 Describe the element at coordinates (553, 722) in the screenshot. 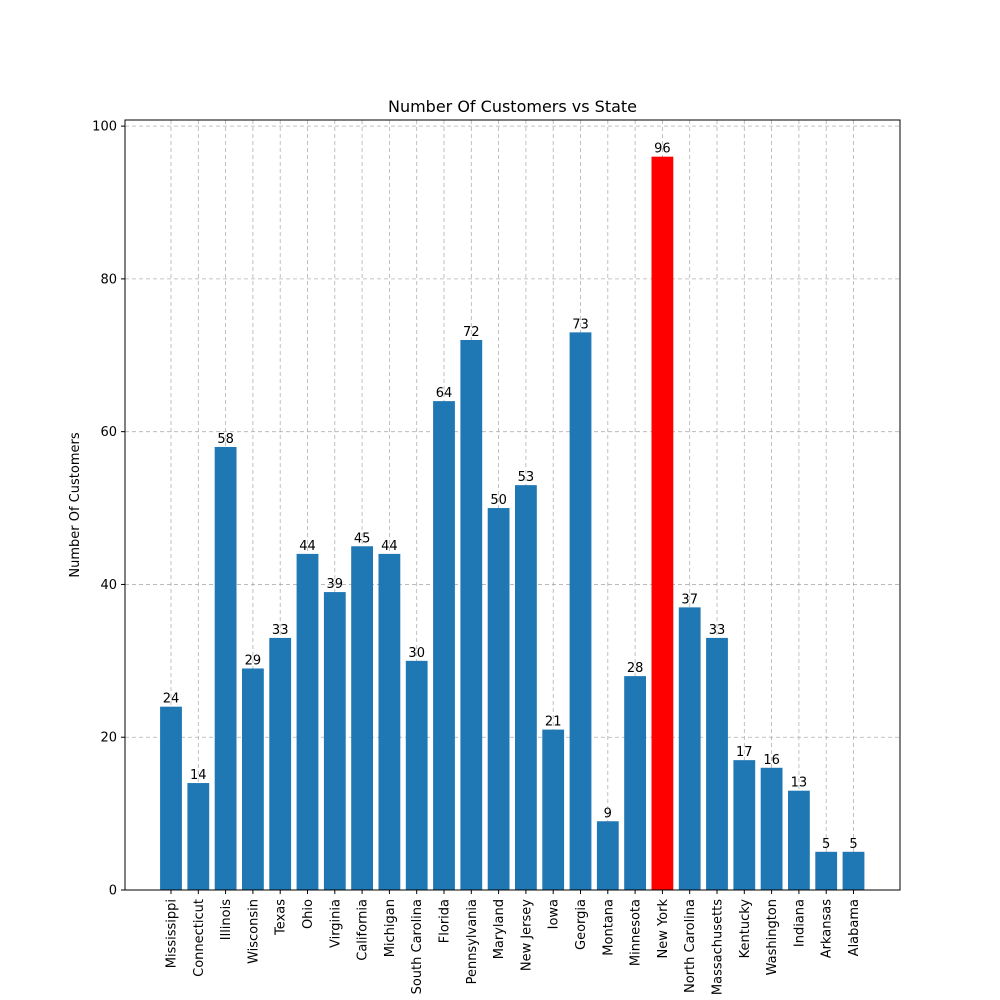

I see `data-label: 21` at that location.